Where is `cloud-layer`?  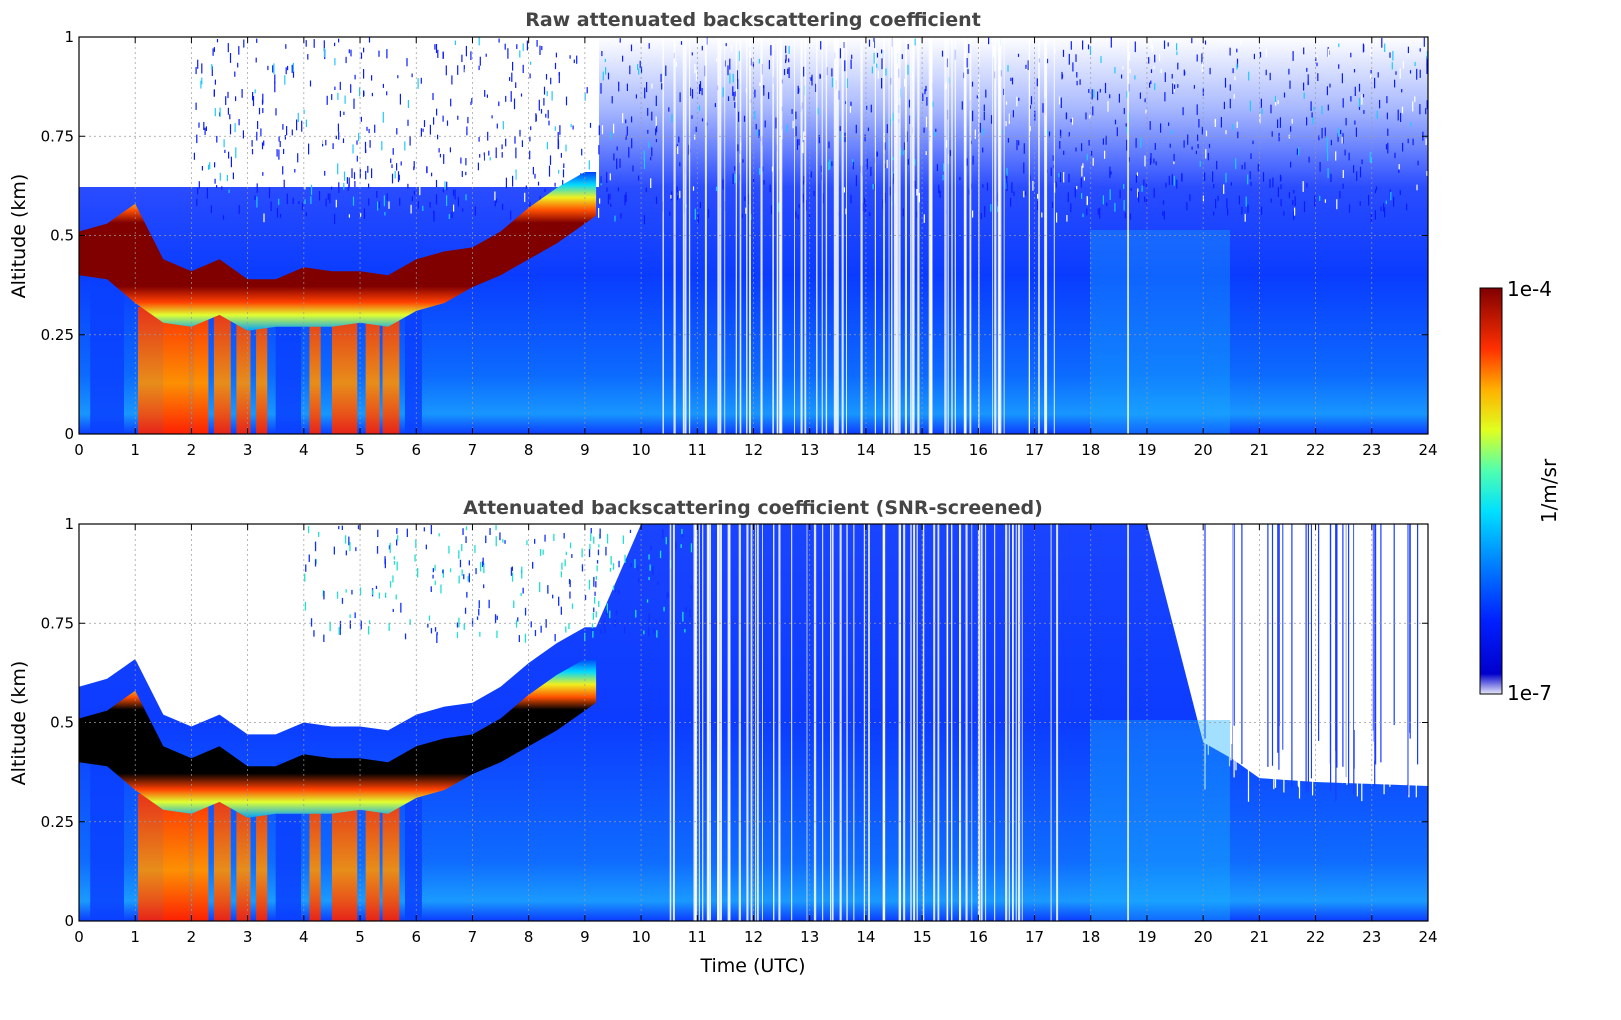 cloud-layer is located at coordinates (338, 251).